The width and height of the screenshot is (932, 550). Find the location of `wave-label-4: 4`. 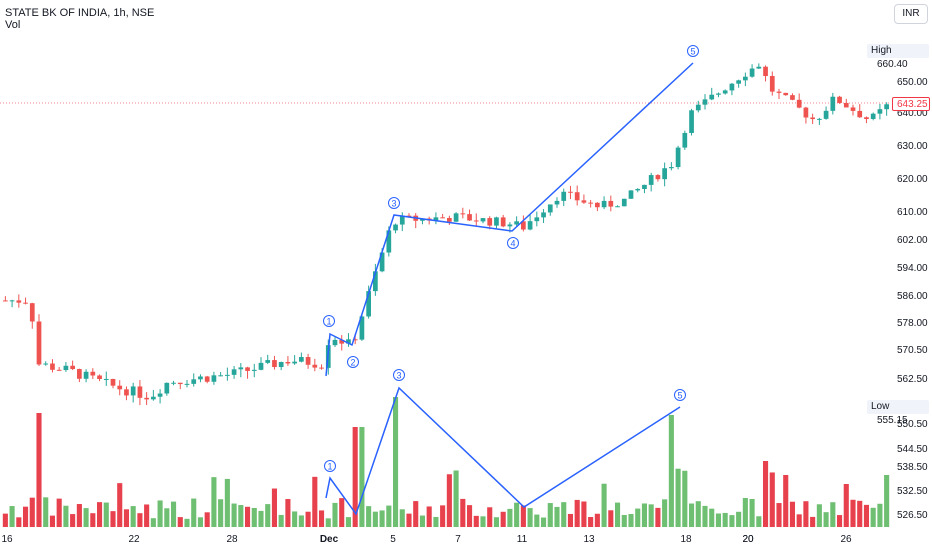

wave-label-4: 4 is located at coordinates (513, 243).